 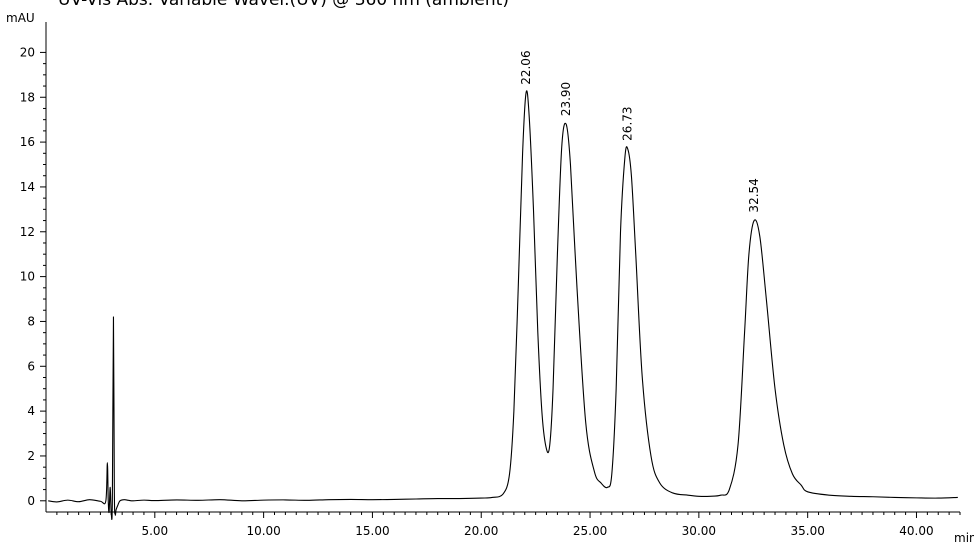 I want to click on x-tick-label: 5.00, so click(x=154, y=531).